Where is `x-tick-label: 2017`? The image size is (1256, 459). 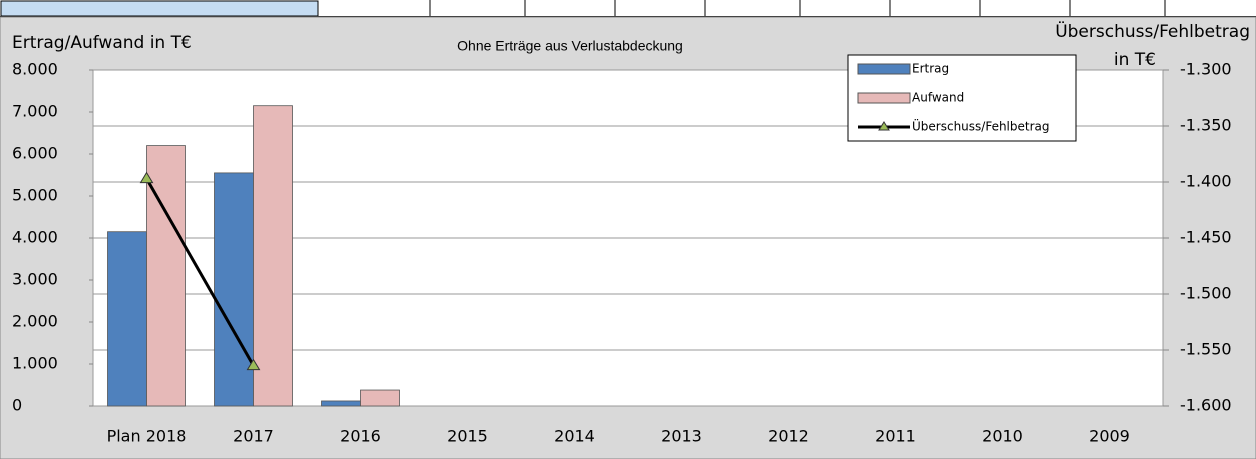 x-tick-label: 2017 is located at coordinates (253, 436).